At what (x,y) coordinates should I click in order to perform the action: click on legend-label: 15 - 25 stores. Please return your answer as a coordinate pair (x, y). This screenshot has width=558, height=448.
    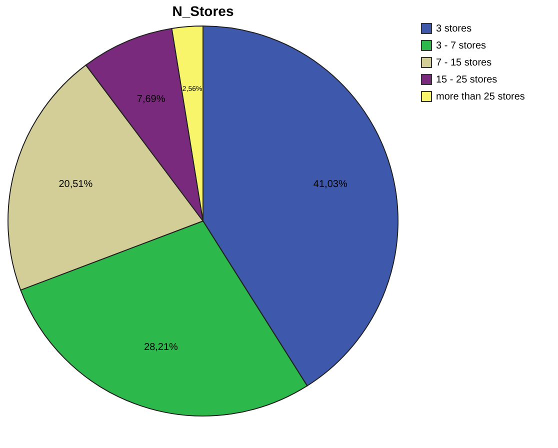
    Looking at the image, I should click on (467, 80).